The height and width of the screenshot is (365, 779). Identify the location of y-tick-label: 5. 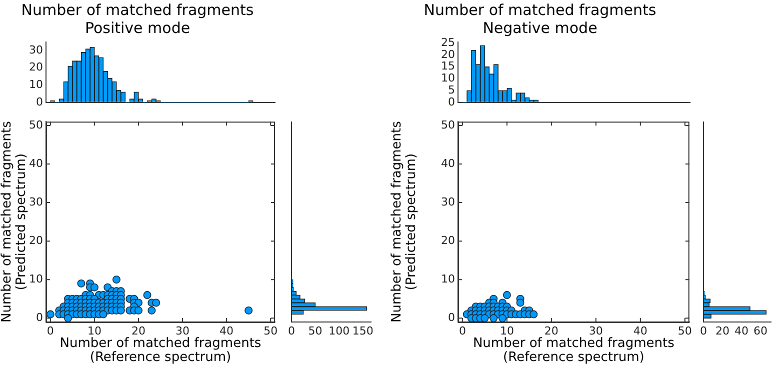
(451, 89).